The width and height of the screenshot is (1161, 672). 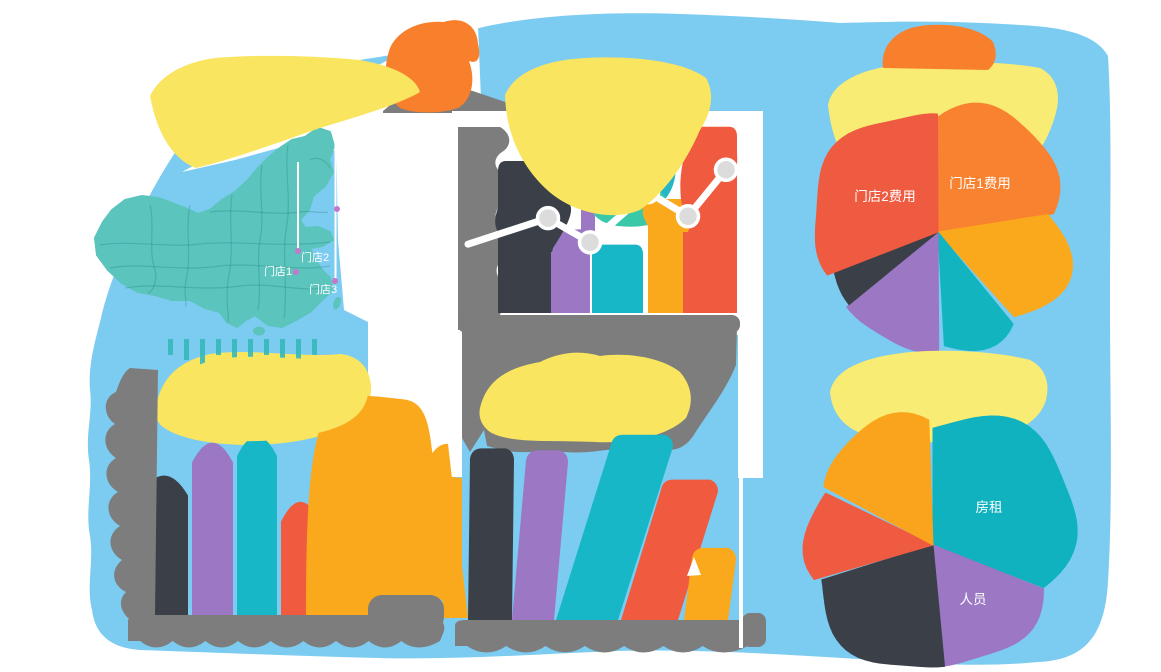 What do you see at coordinates (218, 231) in the screenshot?
I see `china-map-chart` at bounding box center [218, 231].